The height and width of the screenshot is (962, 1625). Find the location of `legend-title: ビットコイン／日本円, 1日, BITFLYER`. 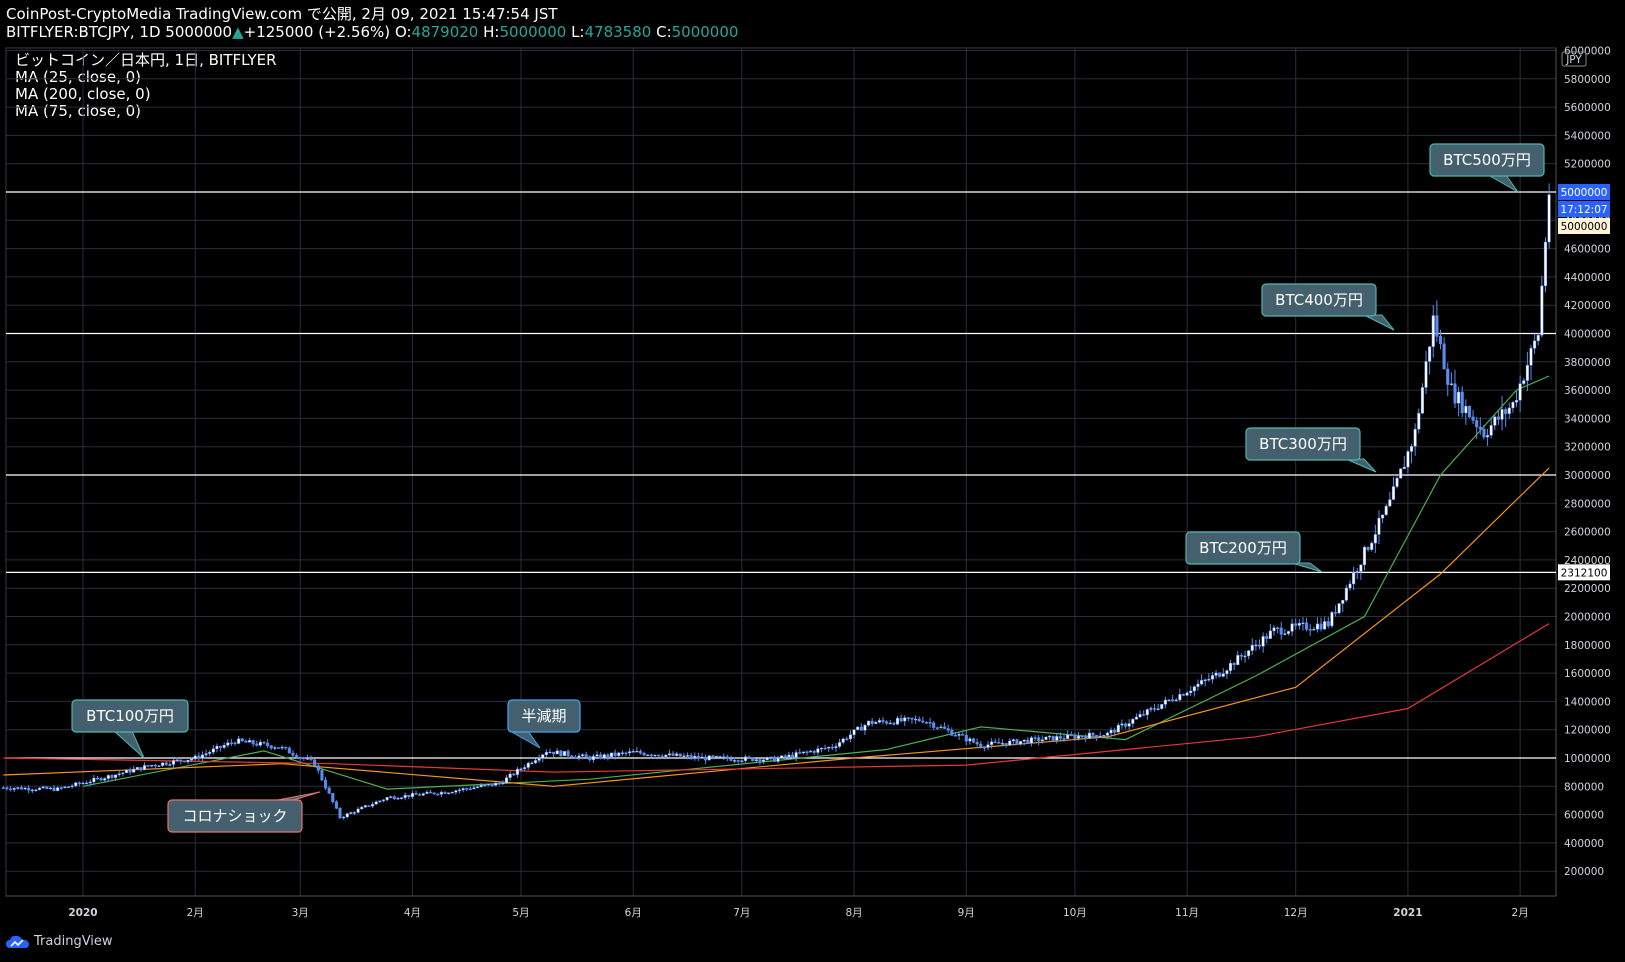

legend-title: ビットコイン／日本円, 1日, BITFLYER is located at coordinates (146, 60).